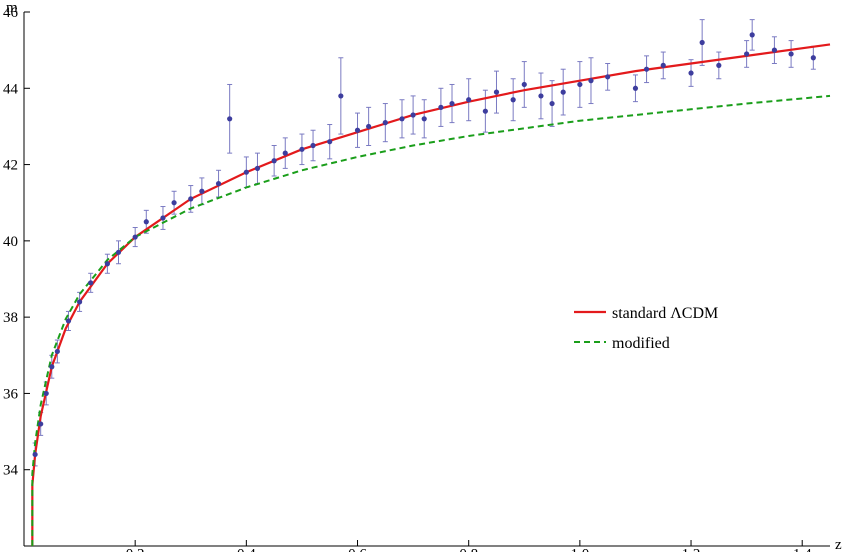 The image size is (843, 552). I want to click on legend-label-standard: standard ΛCDM, so click(665, 313).